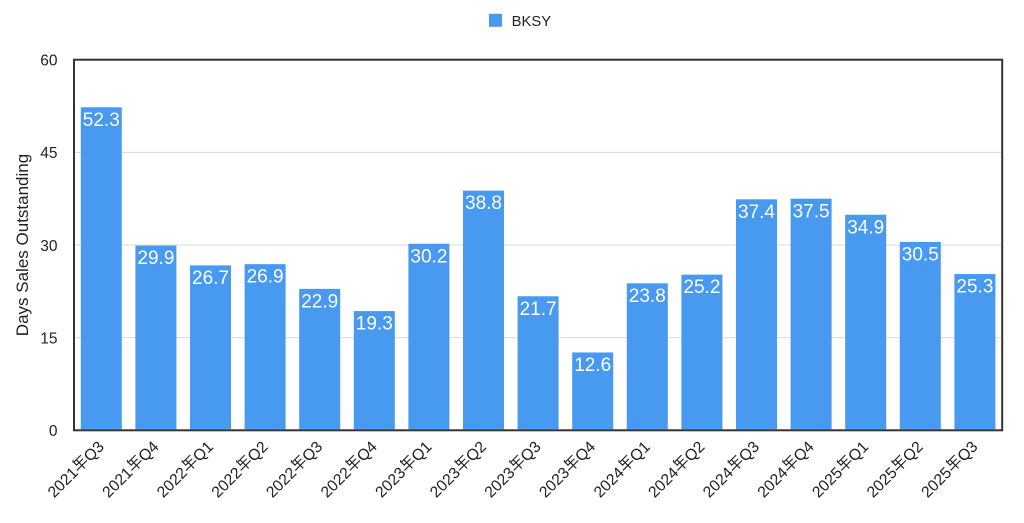 The image size is (1024, 523). I want to click on svg-text: 37.5, so click(811, 211).